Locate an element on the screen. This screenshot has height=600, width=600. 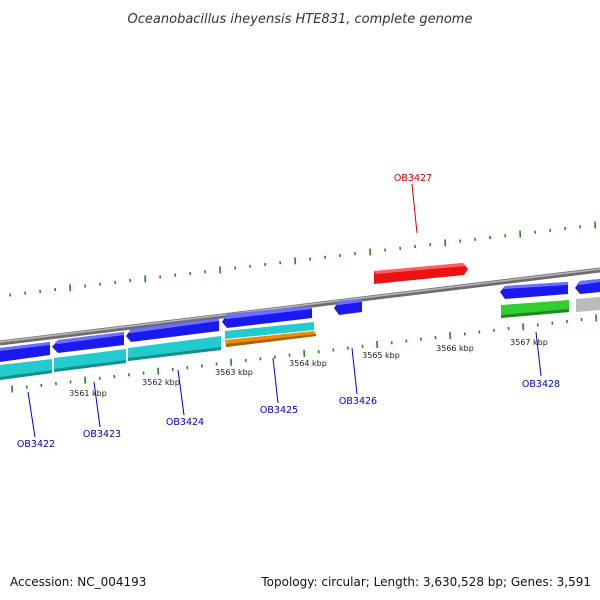
gene-label-ob3423: OB3423 is located at coordinates (102, 434).